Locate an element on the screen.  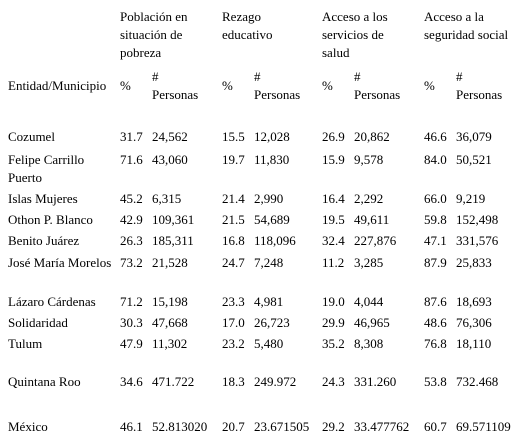
row-name: Islas Mujeres is located at coordinates (43, 198).